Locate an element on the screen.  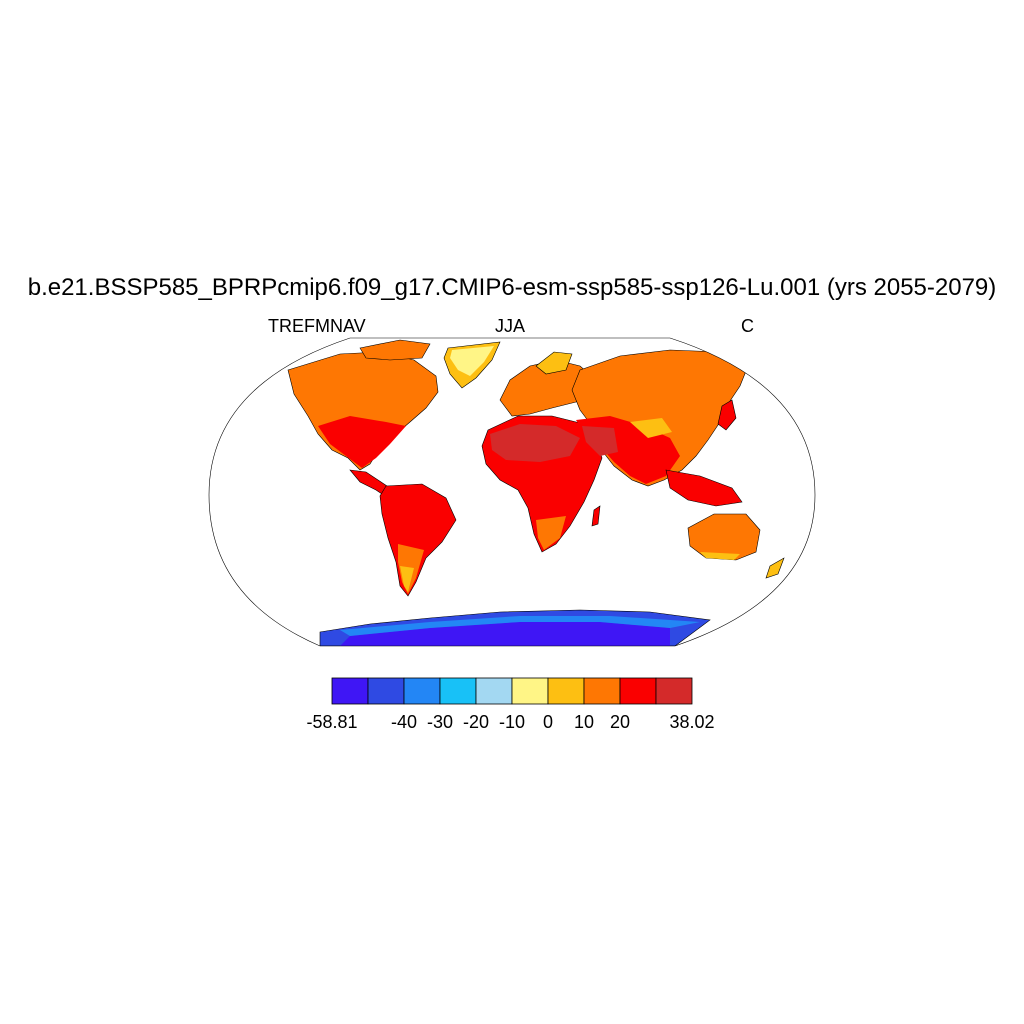
south-america-tip is located at coordinates (407, 579).